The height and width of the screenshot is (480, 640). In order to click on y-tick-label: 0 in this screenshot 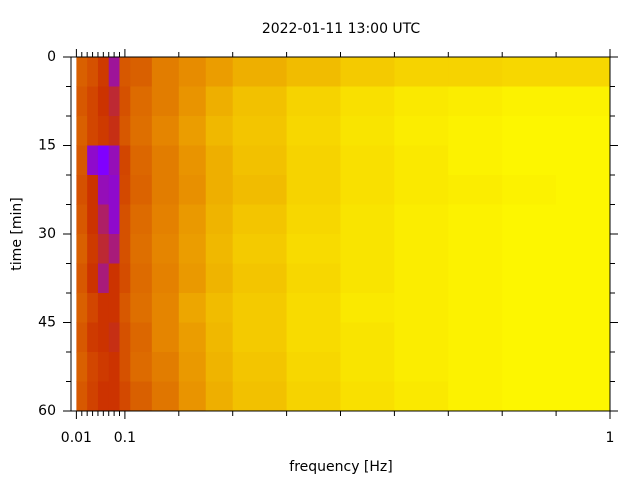, I will do `click(51, 57)`.